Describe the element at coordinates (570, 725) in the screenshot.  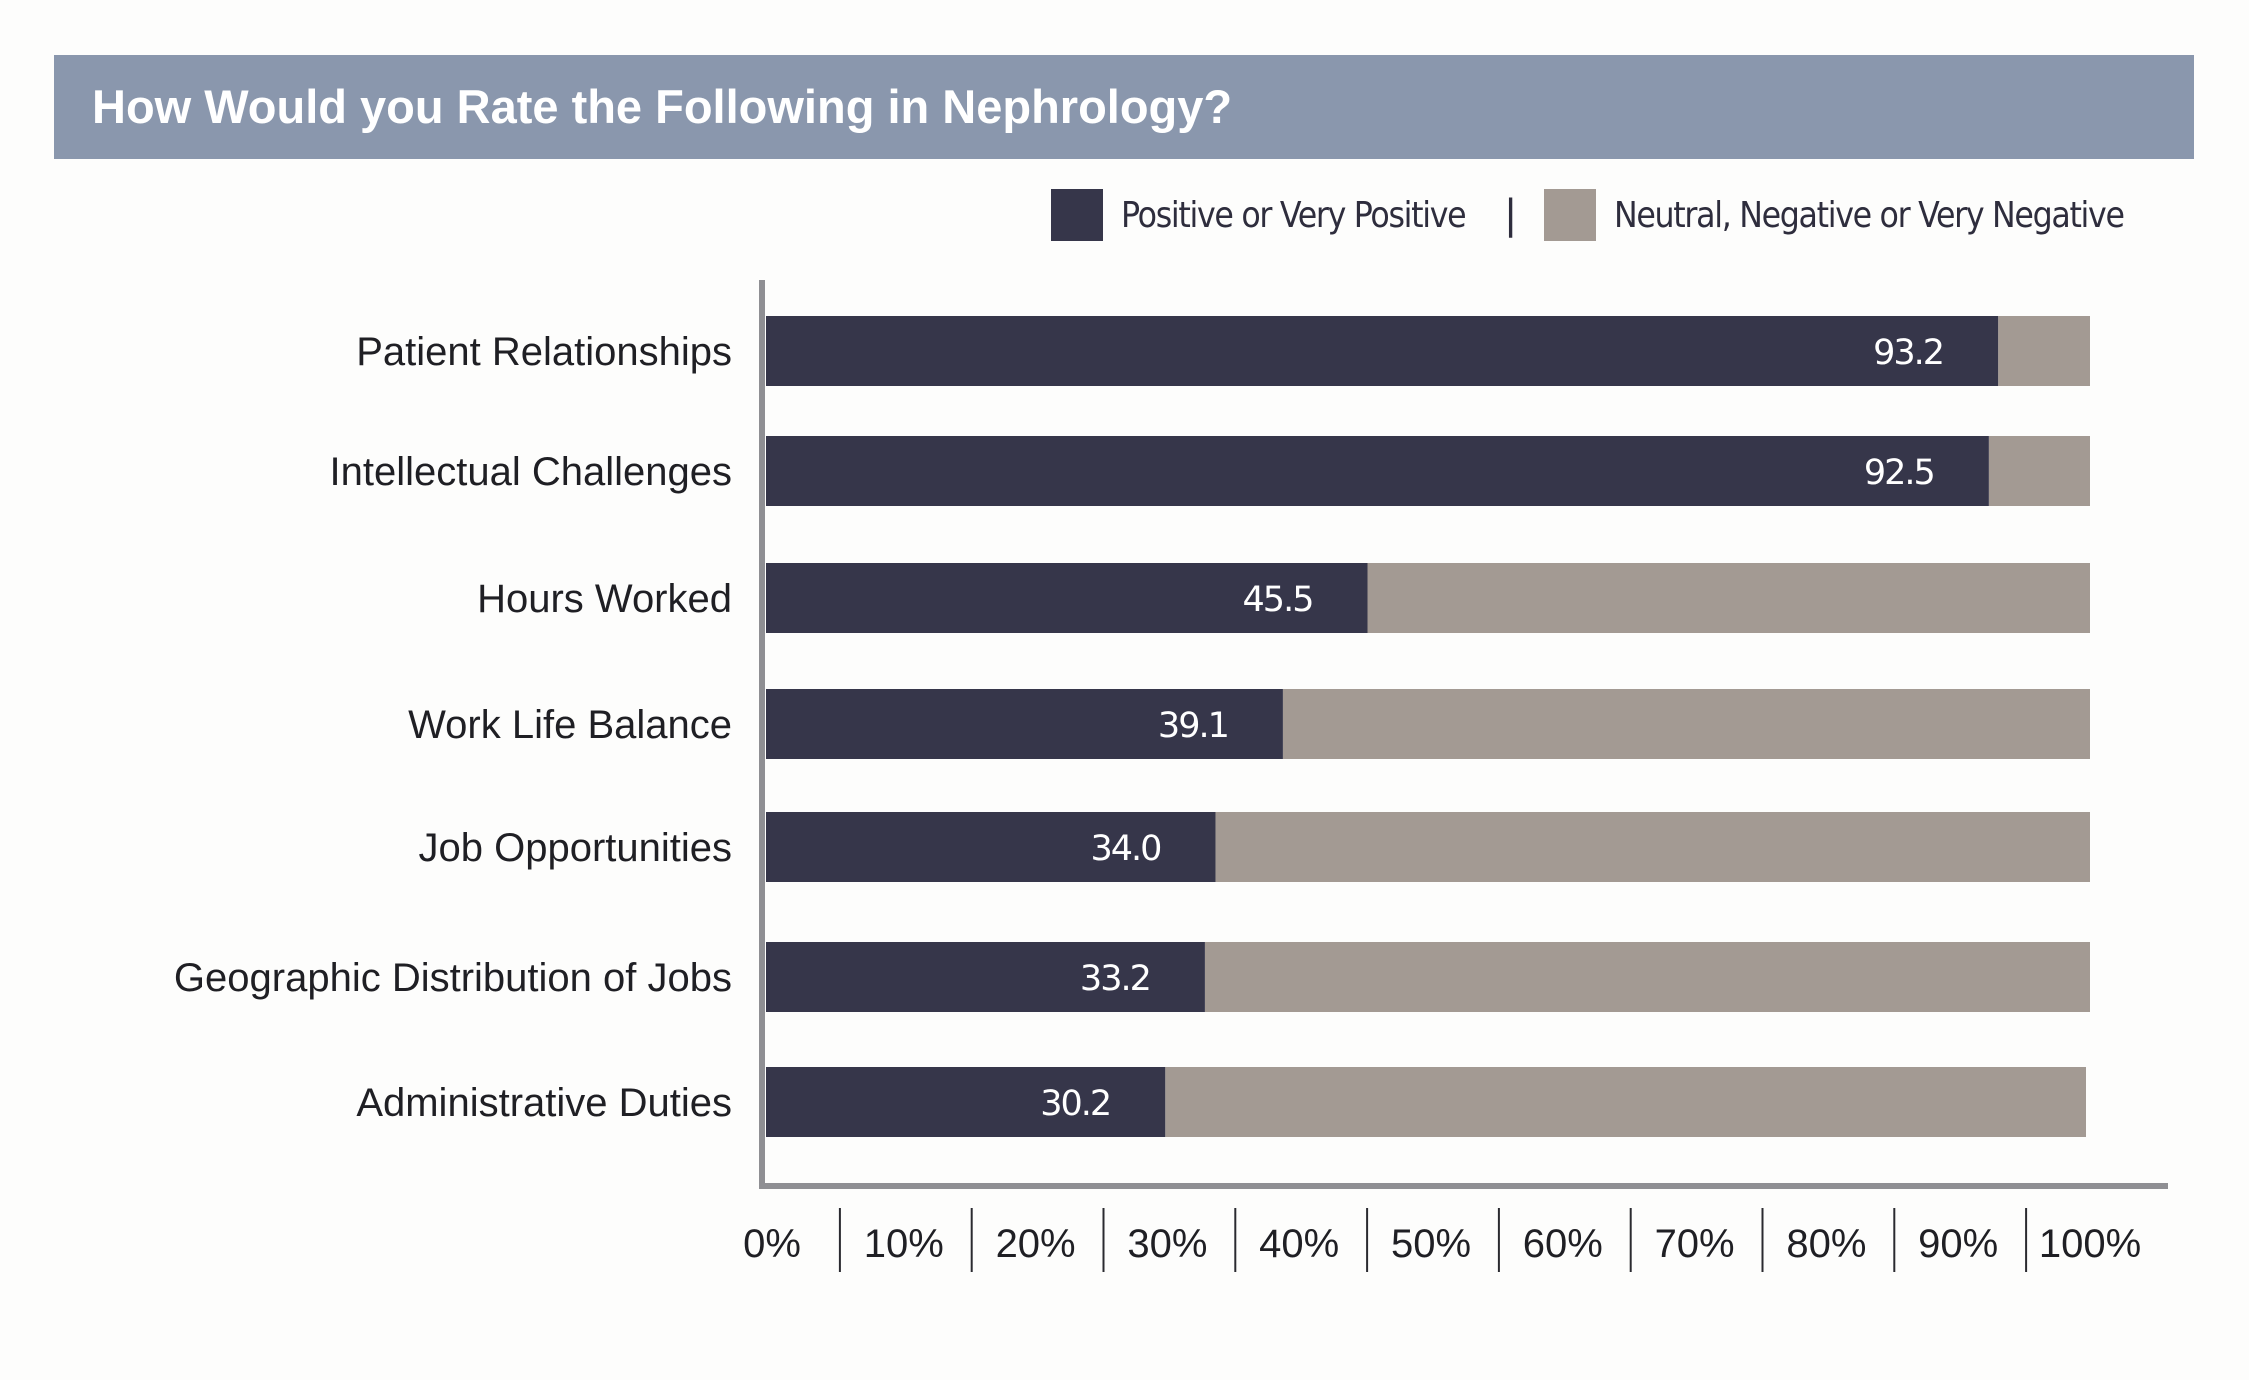
I see `category-label-work-life-balance: Work Life Balance` at that location.